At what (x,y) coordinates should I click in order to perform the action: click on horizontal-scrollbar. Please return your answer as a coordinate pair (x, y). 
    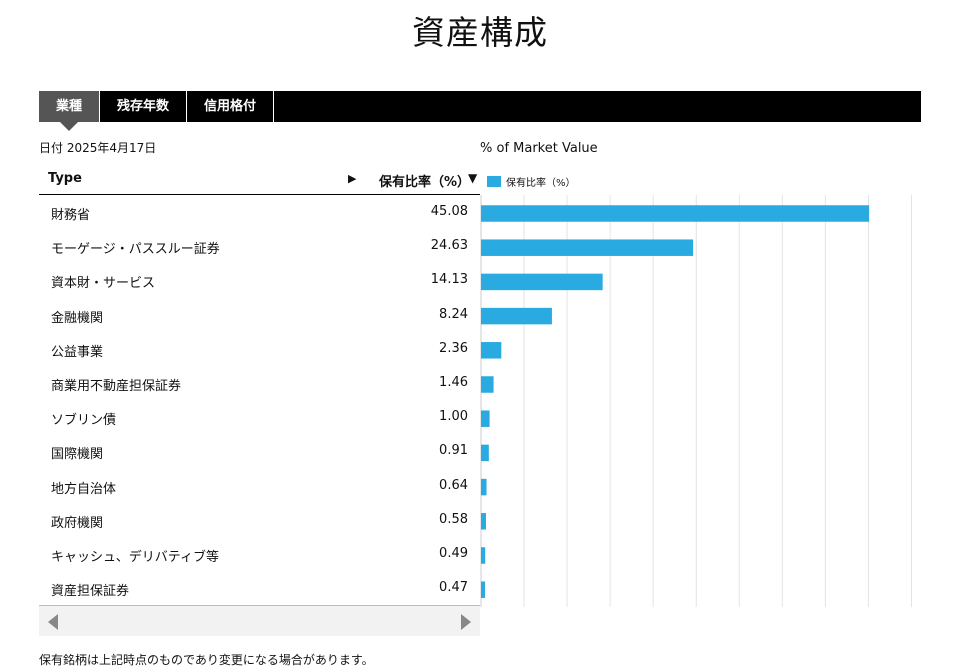
    Looking at the image, I should click on (259, 621).